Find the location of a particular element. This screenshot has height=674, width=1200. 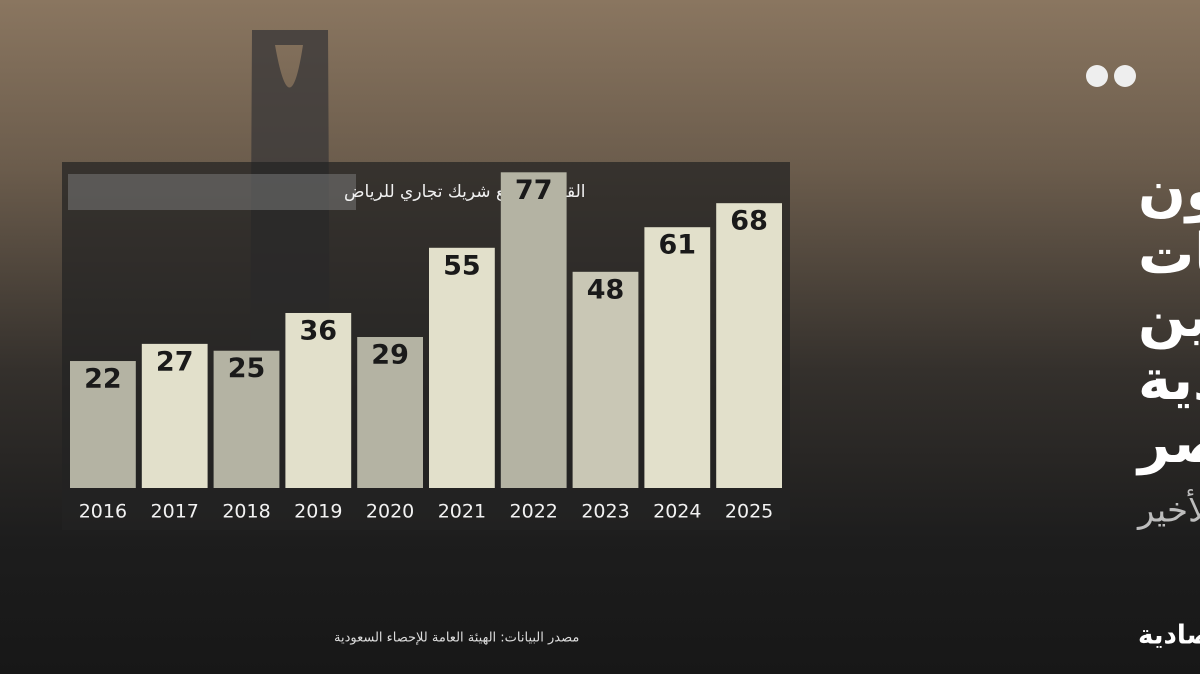

title-line: نصف تريليون is located at coordinates (1169, 191).